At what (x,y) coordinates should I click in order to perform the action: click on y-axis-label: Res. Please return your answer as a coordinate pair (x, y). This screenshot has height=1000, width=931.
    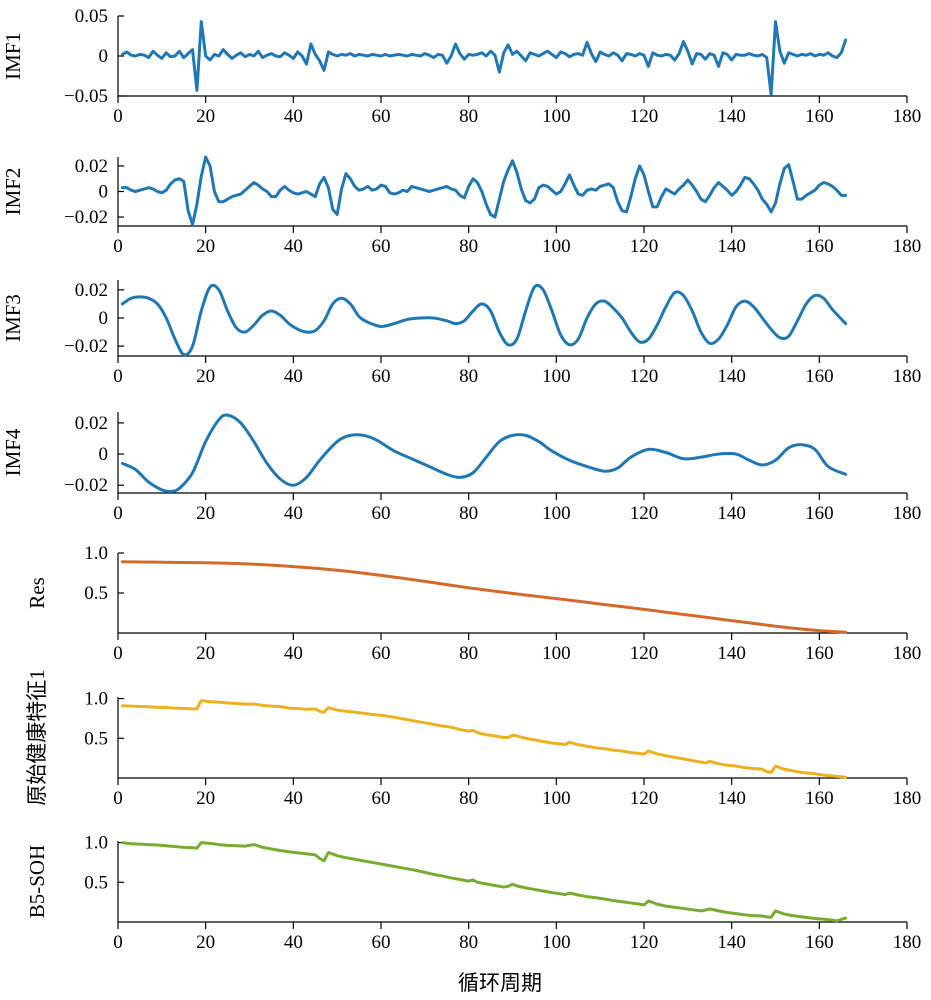
    Looking at the image, I should click on (37, 593).